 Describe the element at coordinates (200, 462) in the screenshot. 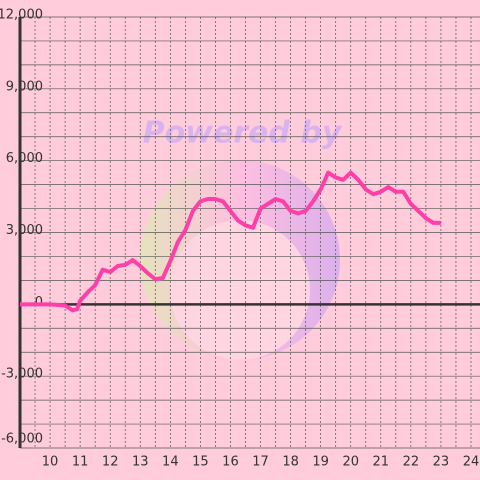

I see `x-tick-label: 15` at that location.